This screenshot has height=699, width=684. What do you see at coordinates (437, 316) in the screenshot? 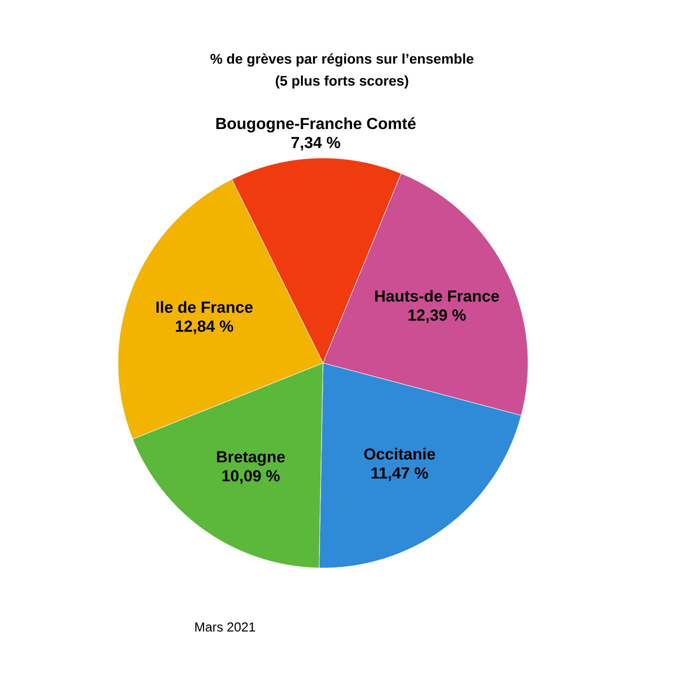
I see `data-label: 12,39 %` at bounding box center [437, 316].